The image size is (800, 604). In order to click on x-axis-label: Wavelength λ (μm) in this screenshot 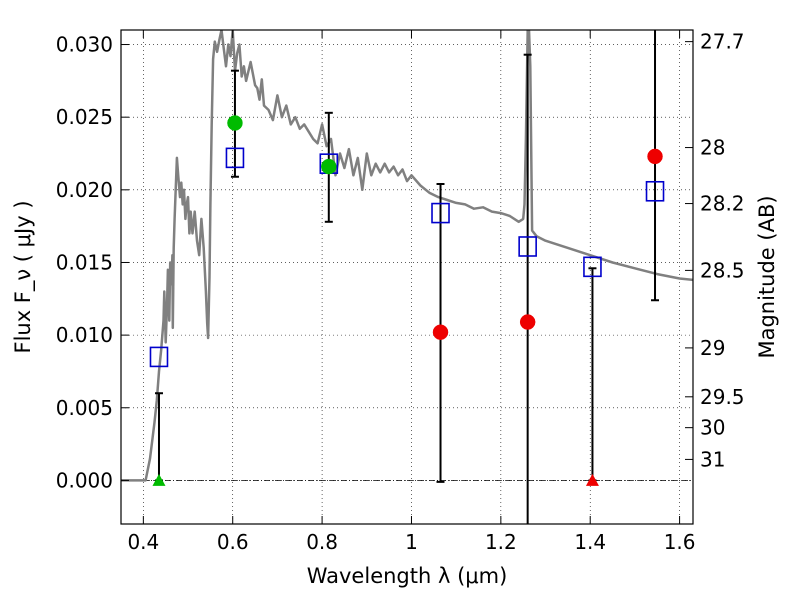, I will do `click(407, 576)`.